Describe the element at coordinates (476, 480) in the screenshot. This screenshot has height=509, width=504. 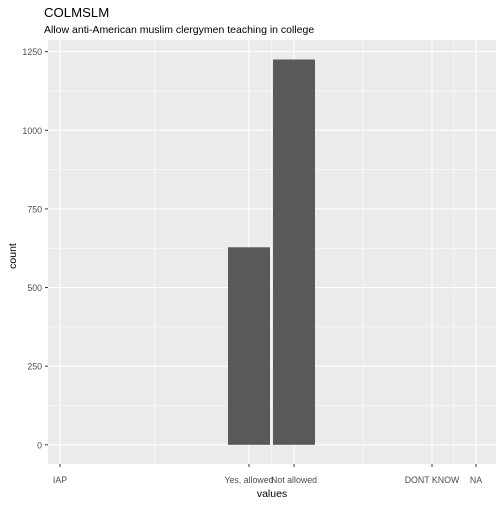
I see `x-tick-label: NA` at that location.